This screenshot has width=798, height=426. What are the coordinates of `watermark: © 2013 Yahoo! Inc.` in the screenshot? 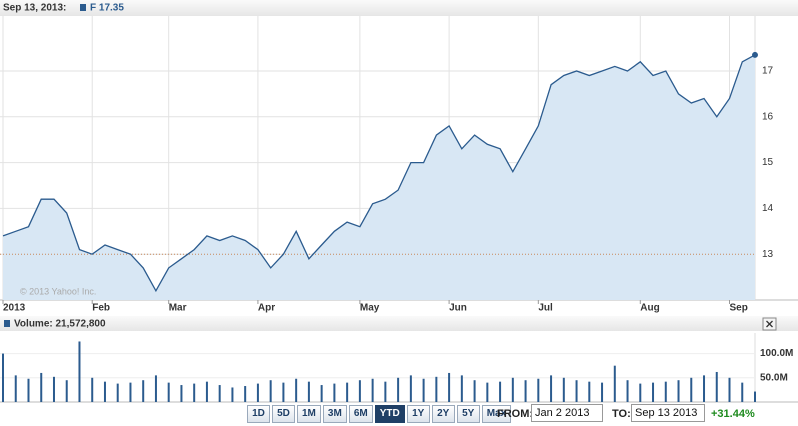 It's located at (58, 291).